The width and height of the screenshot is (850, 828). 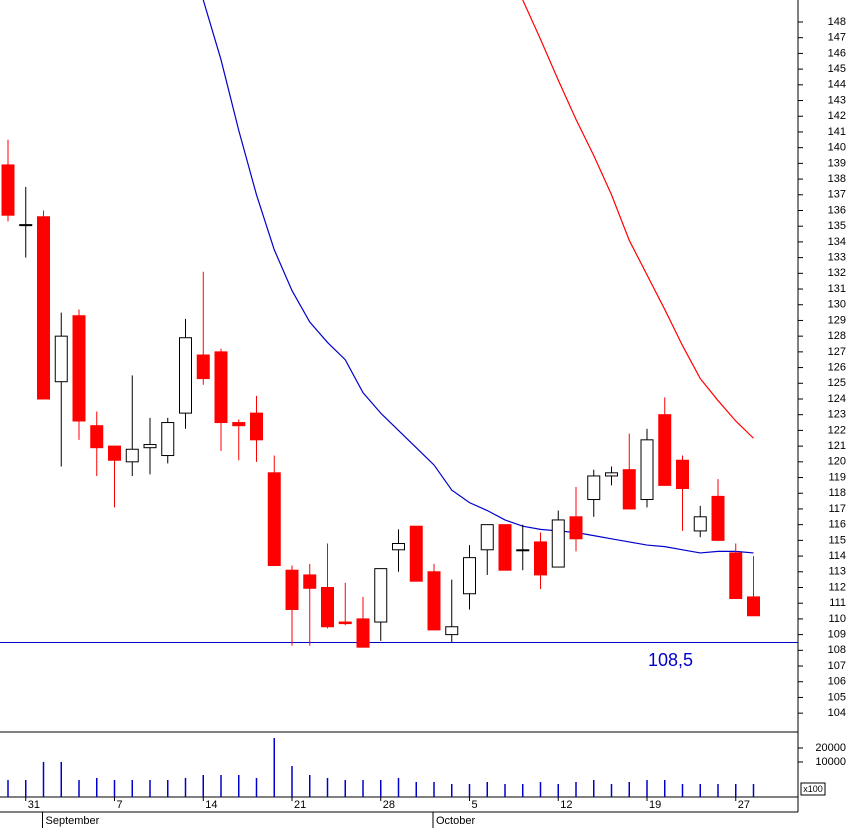 I want to click on y-tick-label: 107, so click(x=837, y=666).